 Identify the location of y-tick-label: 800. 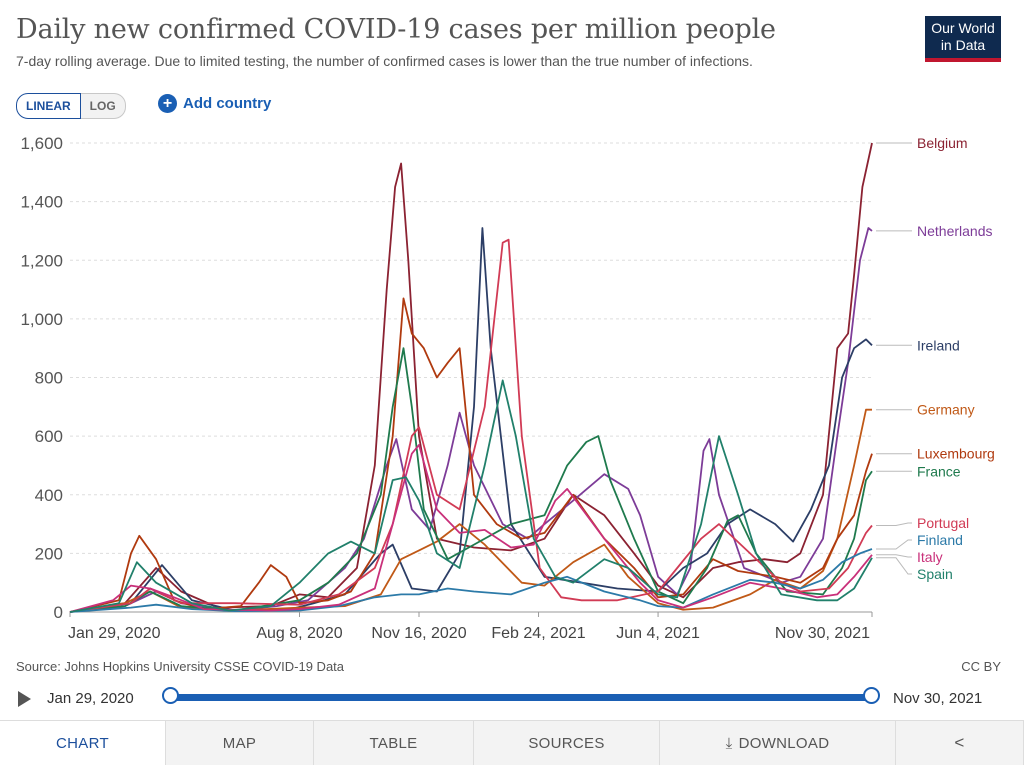
(49, 378).